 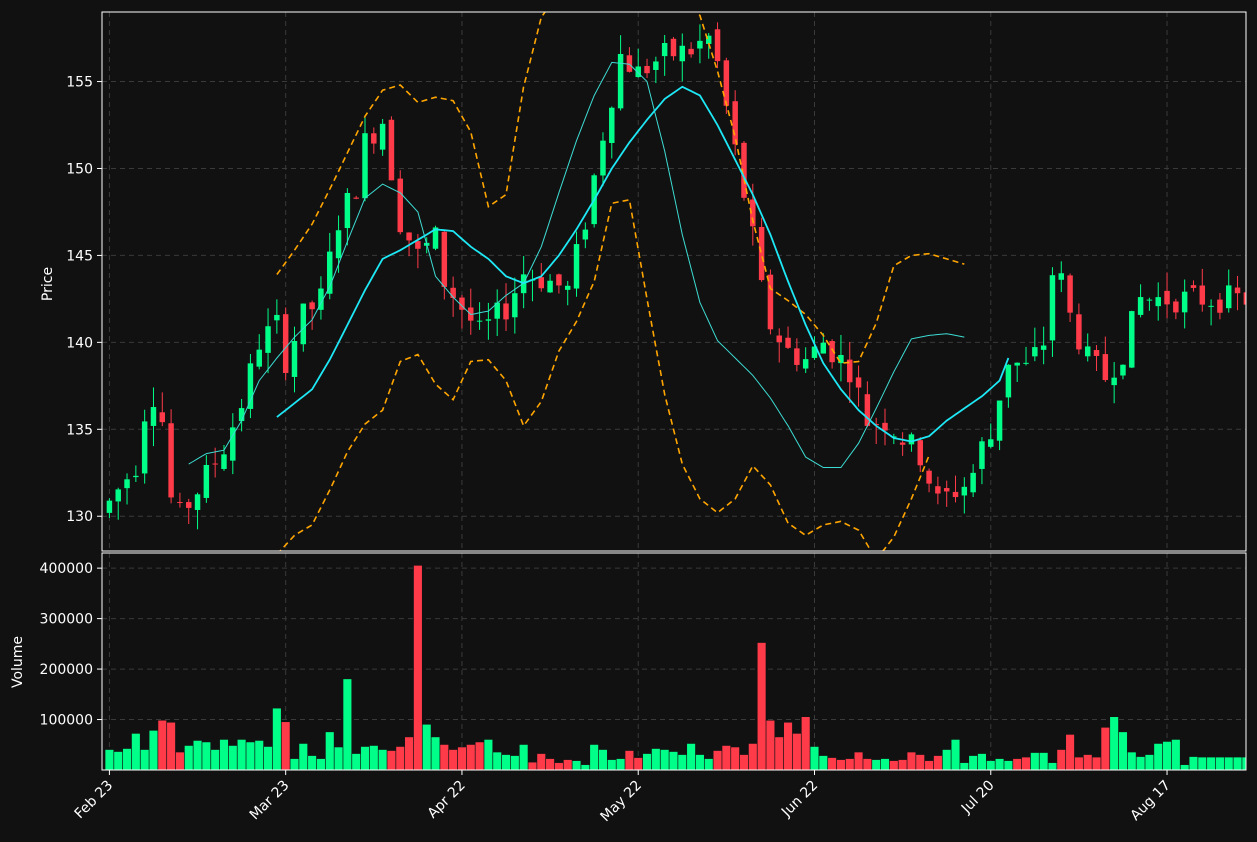 What do you see at coordinates (79, 517) in the screenshot?
I see `price-tick-label: 130` at bounding box center [79, 517].